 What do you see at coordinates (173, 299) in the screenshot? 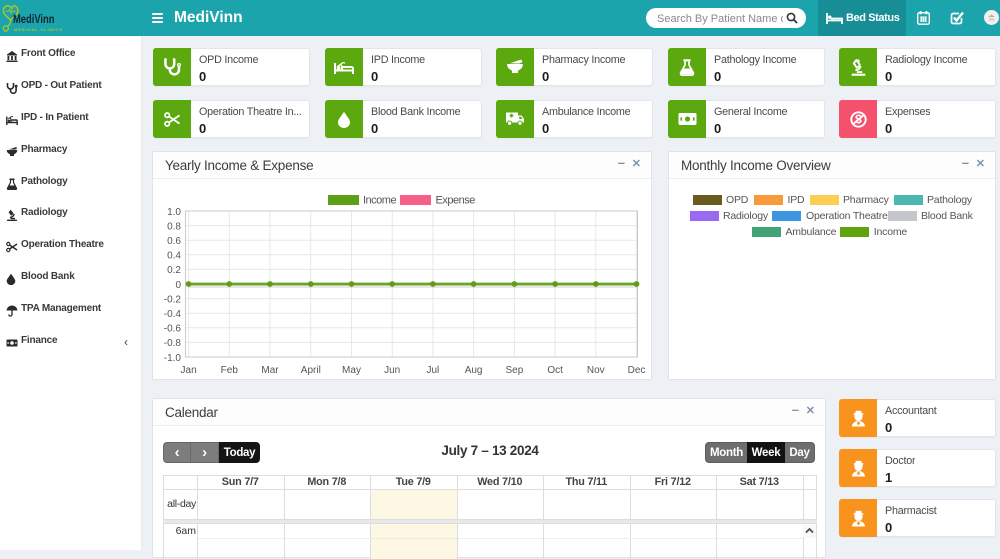
I see `svg-text: -0.2` at bounding box center [173, 299].